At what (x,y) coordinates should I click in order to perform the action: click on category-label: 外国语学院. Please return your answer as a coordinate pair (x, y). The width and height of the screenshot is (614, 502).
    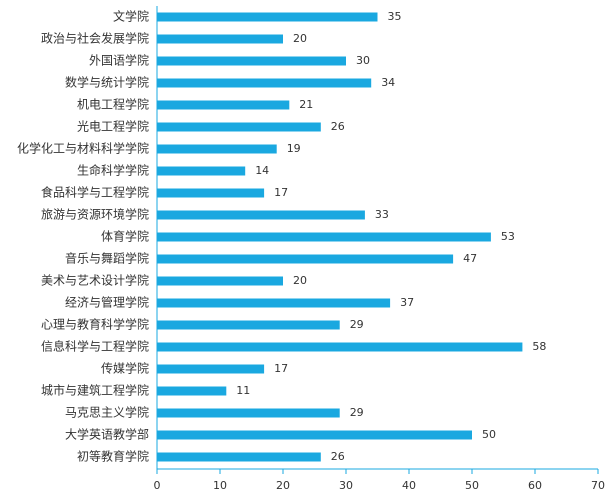
    Looking at the image, I should click on (119, 60).